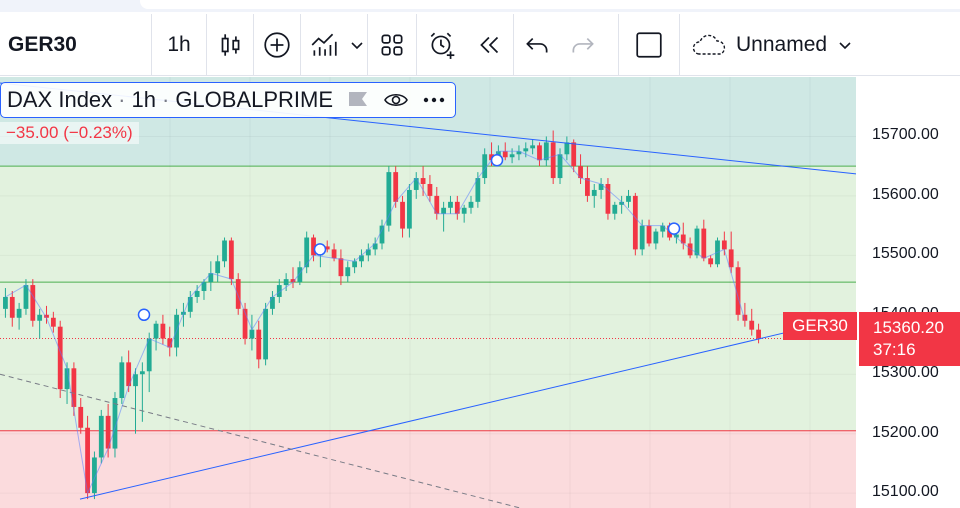 This screenshot has height=508, width=960. I want to click on alert-button, so click(442, 45).